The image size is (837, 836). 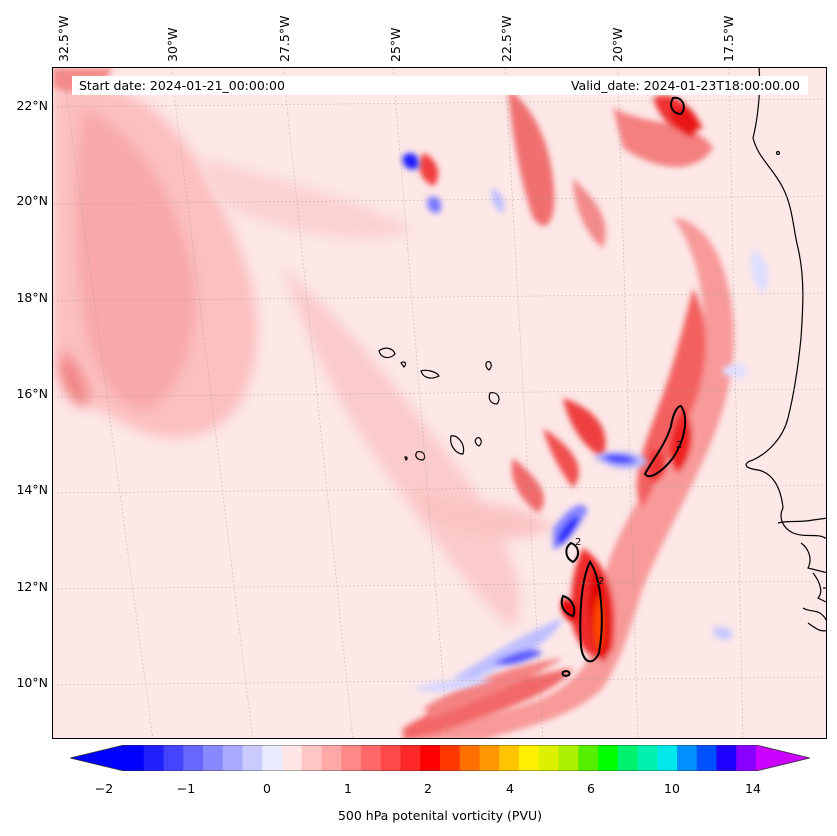 I want to click on cb-tick-neg1: −1, so click(x=186, y=788).